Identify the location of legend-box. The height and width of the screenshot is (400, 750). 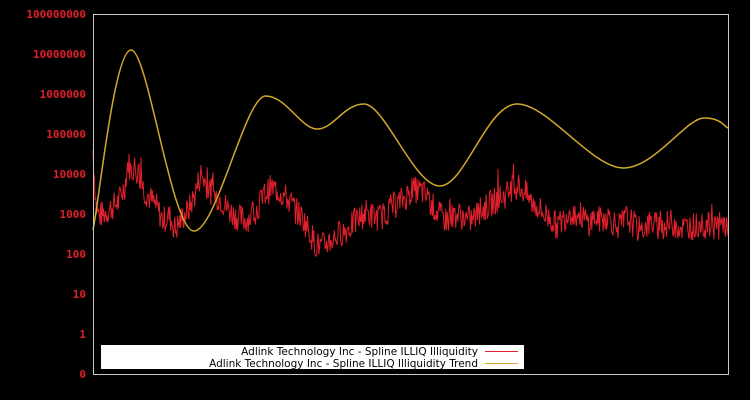
(312, 357).